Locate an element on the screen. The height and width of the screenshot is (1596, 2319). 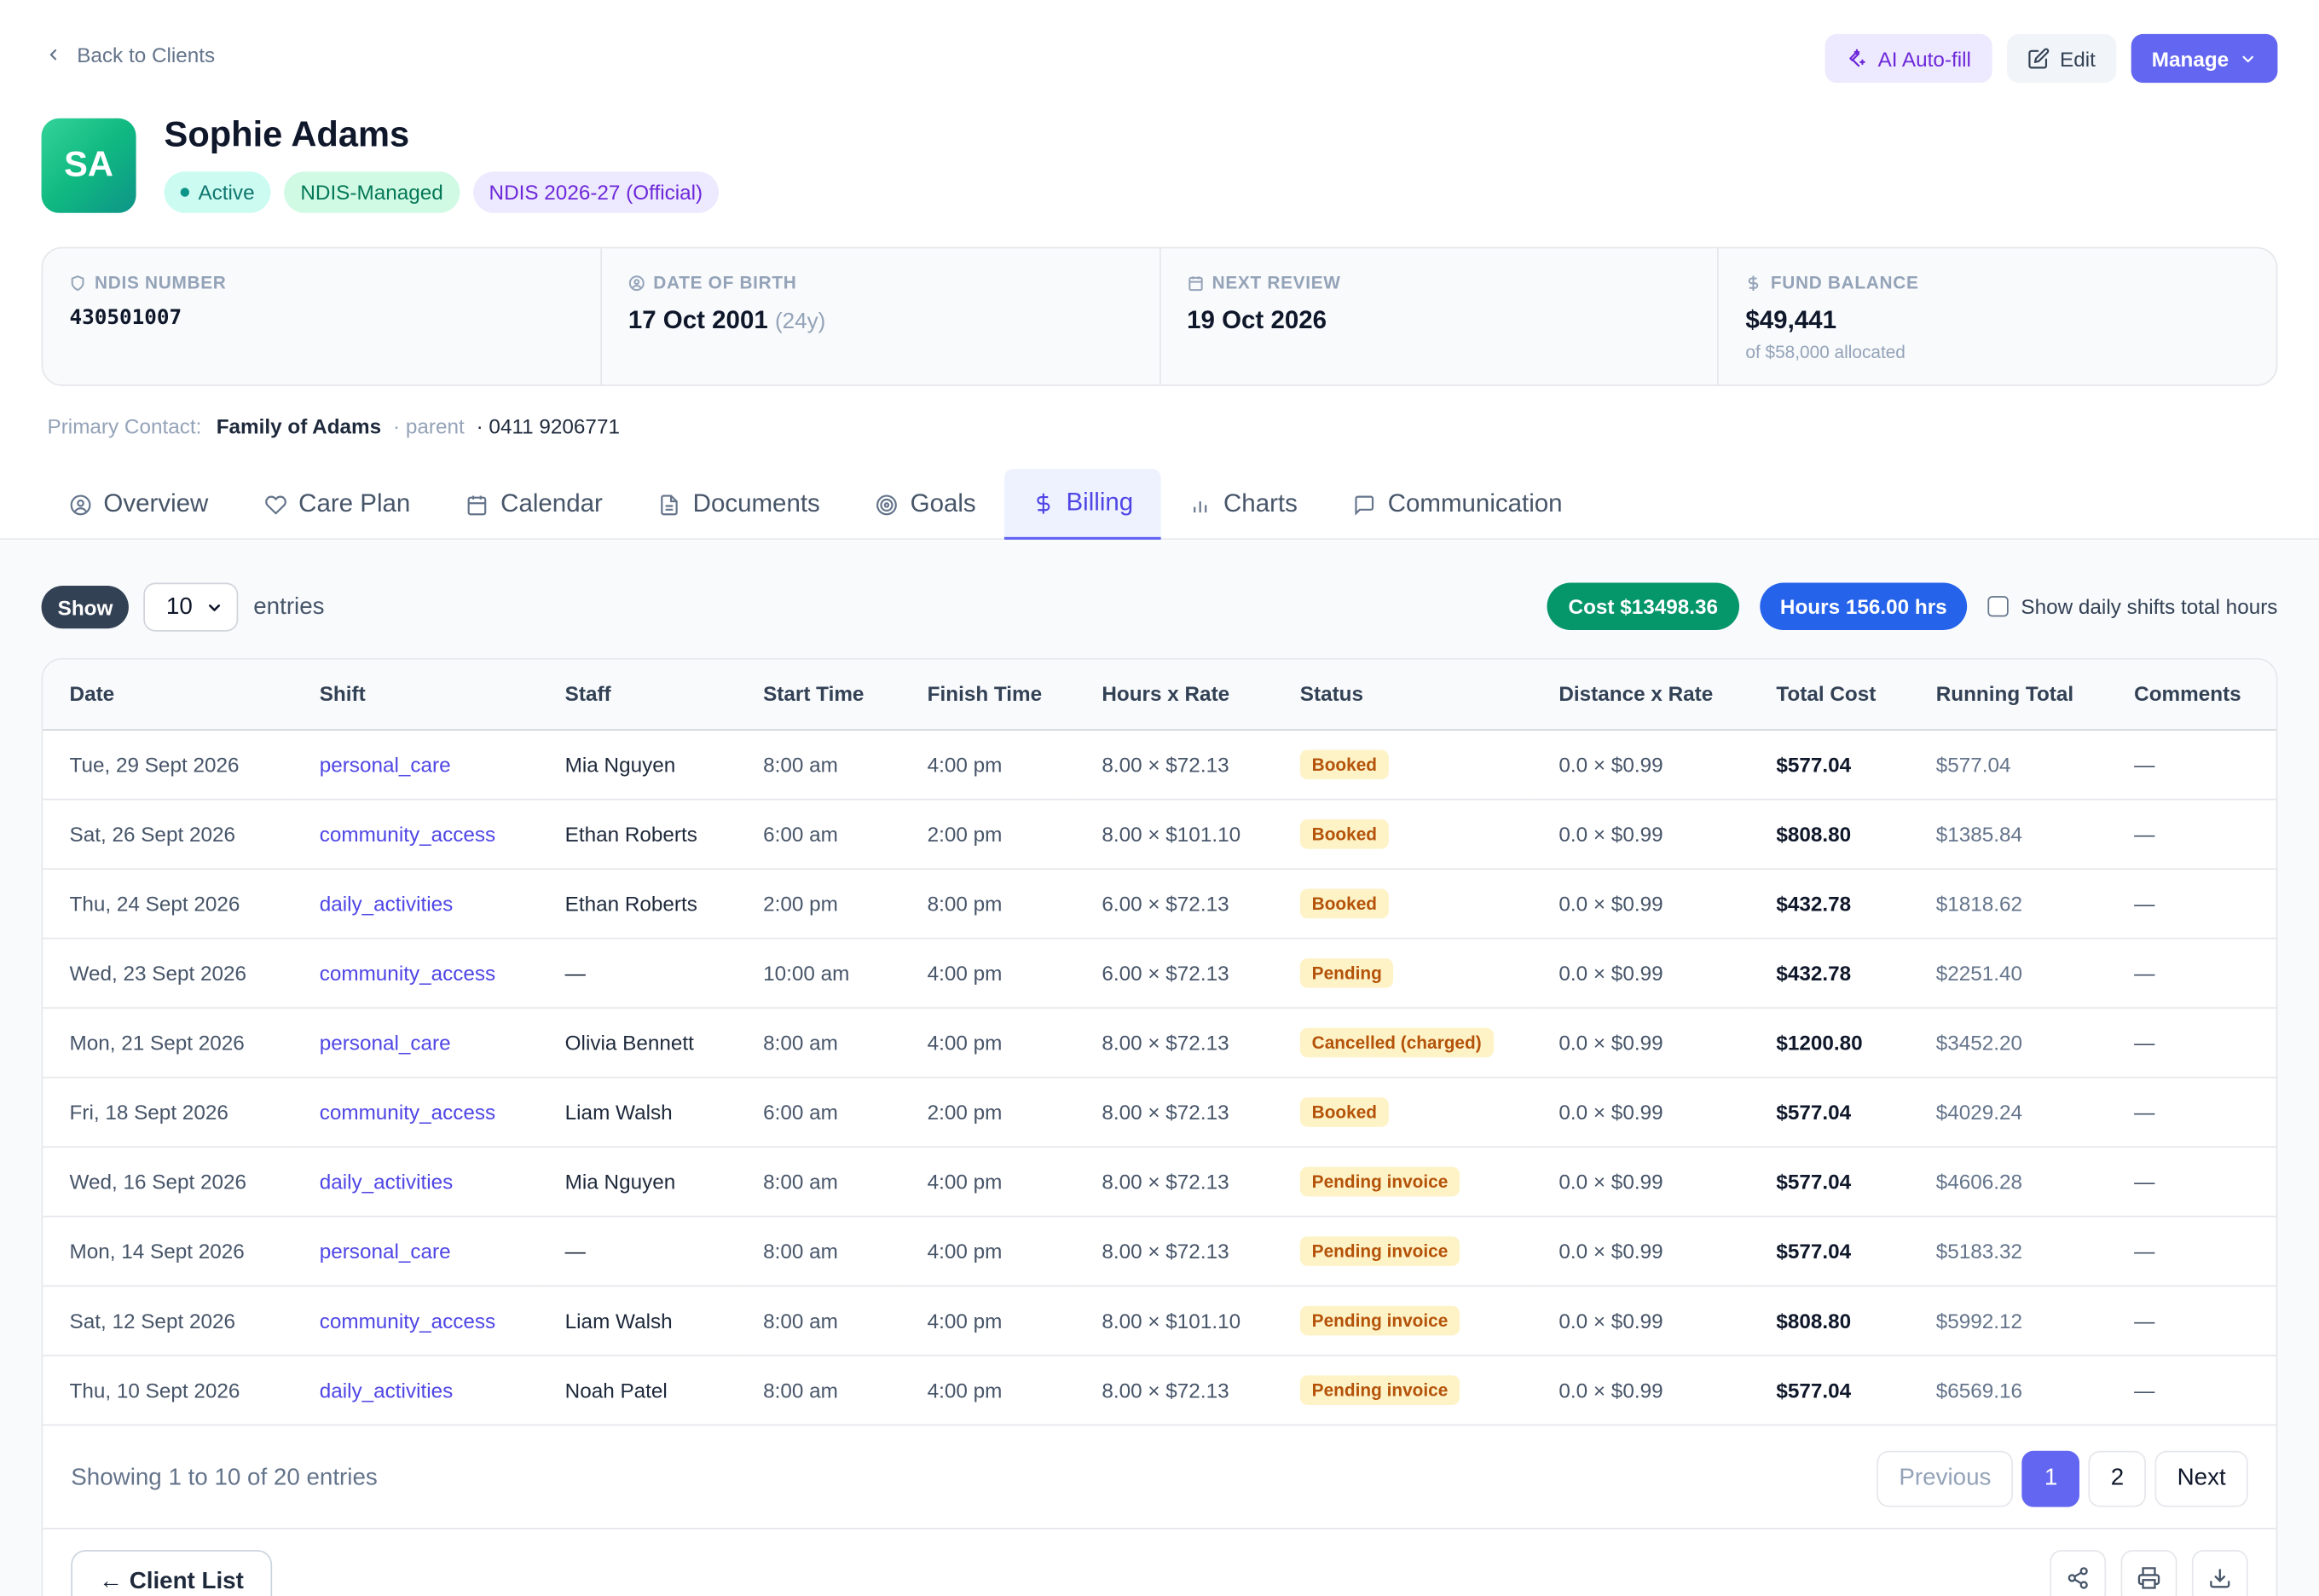
tab-charts: Charts is located at coordinates (1243, 504).